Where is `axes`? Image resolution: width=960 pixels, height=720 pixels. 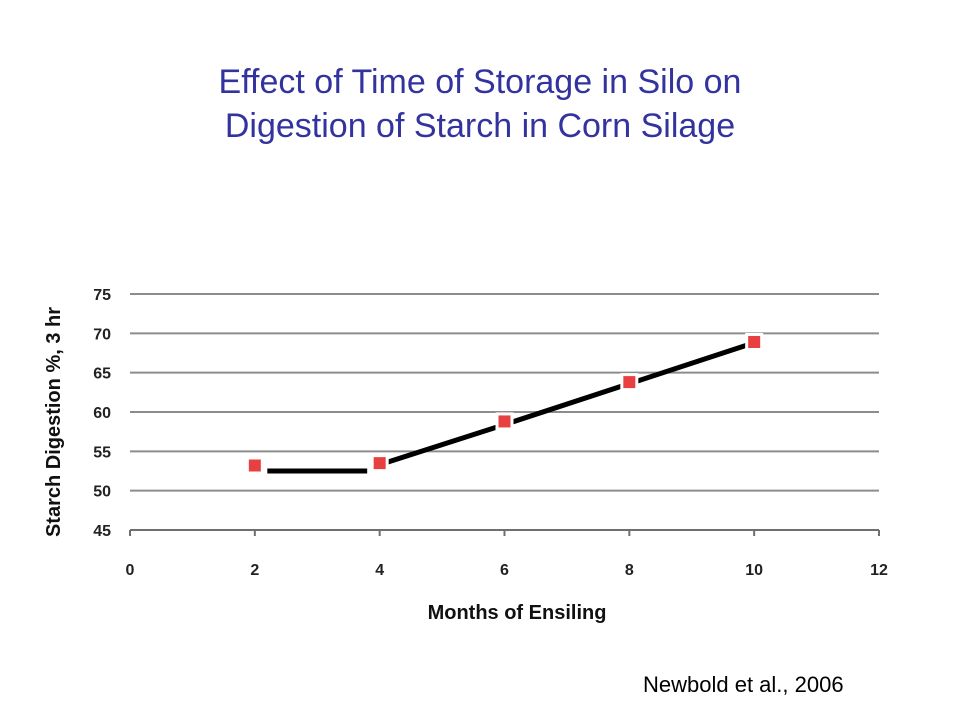 axes is located at coordinates (504, 532).